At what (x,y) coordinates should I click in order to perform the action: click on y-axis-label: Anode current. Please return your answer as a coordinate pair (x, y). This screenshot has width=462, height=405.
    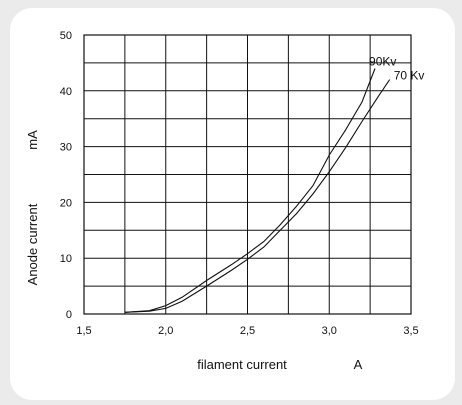
    Looking at the image, I should click on (32, 244).